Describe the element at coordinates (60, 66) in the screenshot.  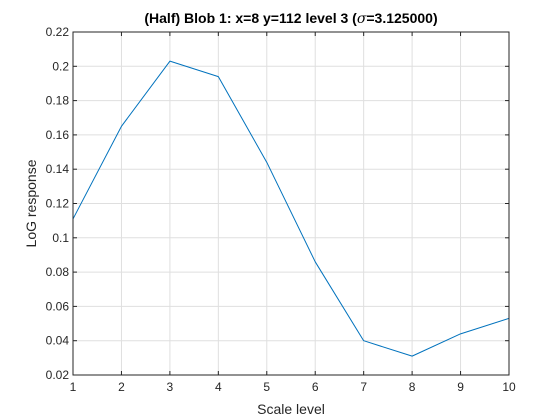
I see `y-tick-label: 0.2` at that location.